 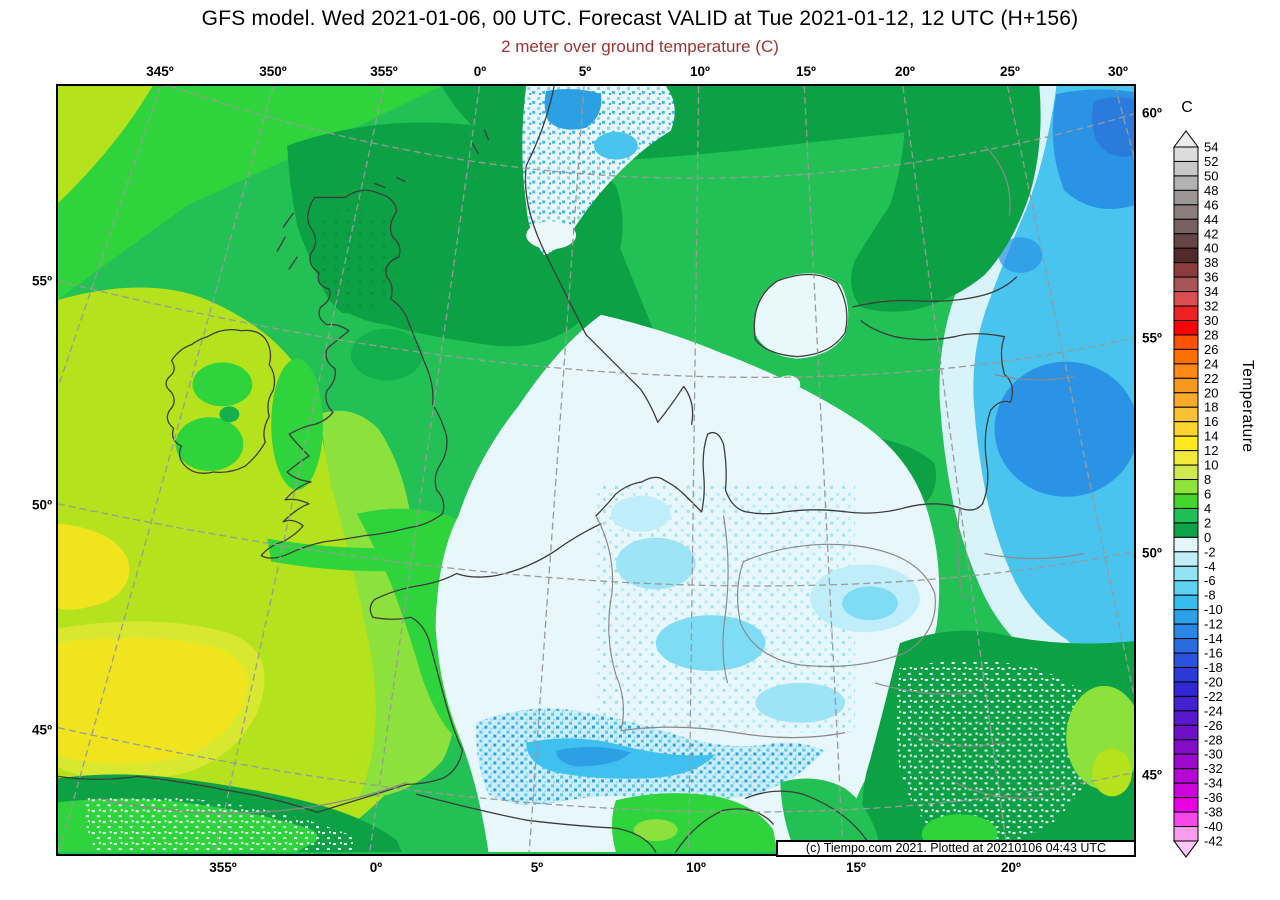 I want to click on lon-label-top: 345º, so click(x=160, y=71).